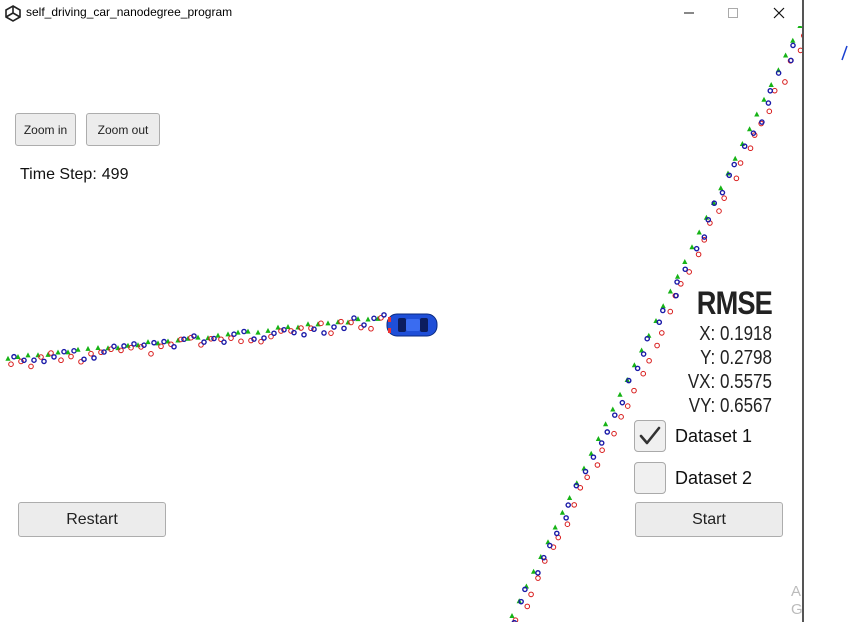  Describe the element at coordinates (13, 13) in the screenshot. I see `unity-icon` at that location.